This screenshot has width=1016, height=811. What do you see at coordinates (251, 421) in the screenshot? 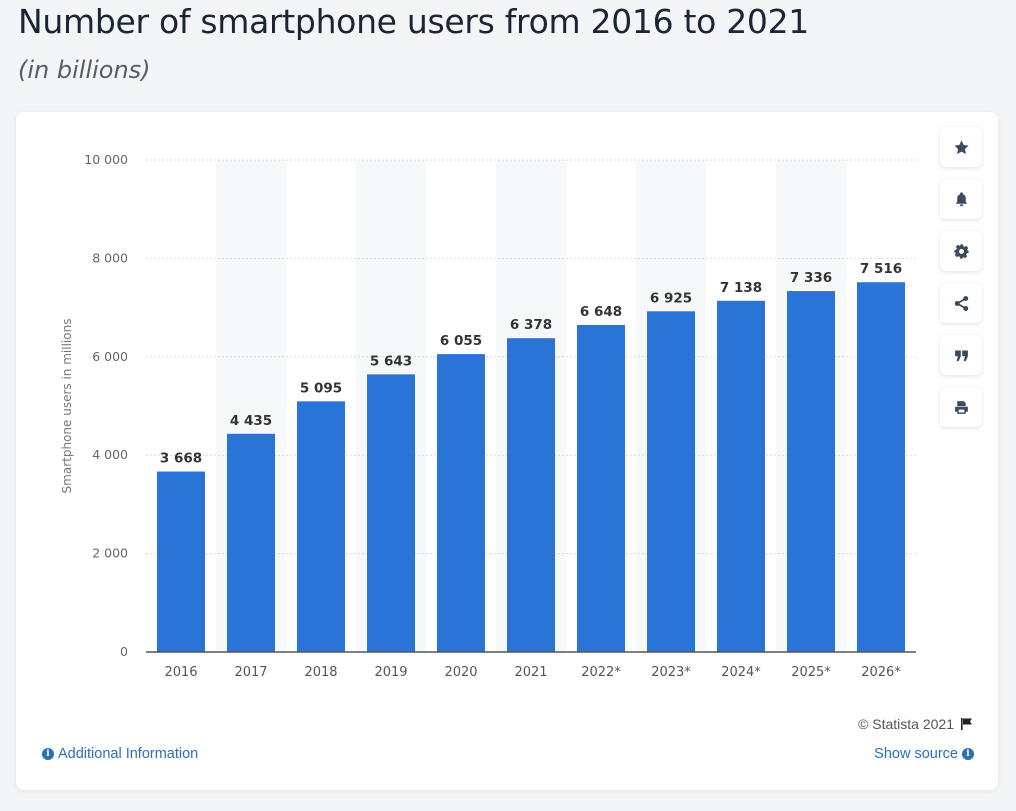
I see `data-label: 4 435` at bounding box center [251, 421].